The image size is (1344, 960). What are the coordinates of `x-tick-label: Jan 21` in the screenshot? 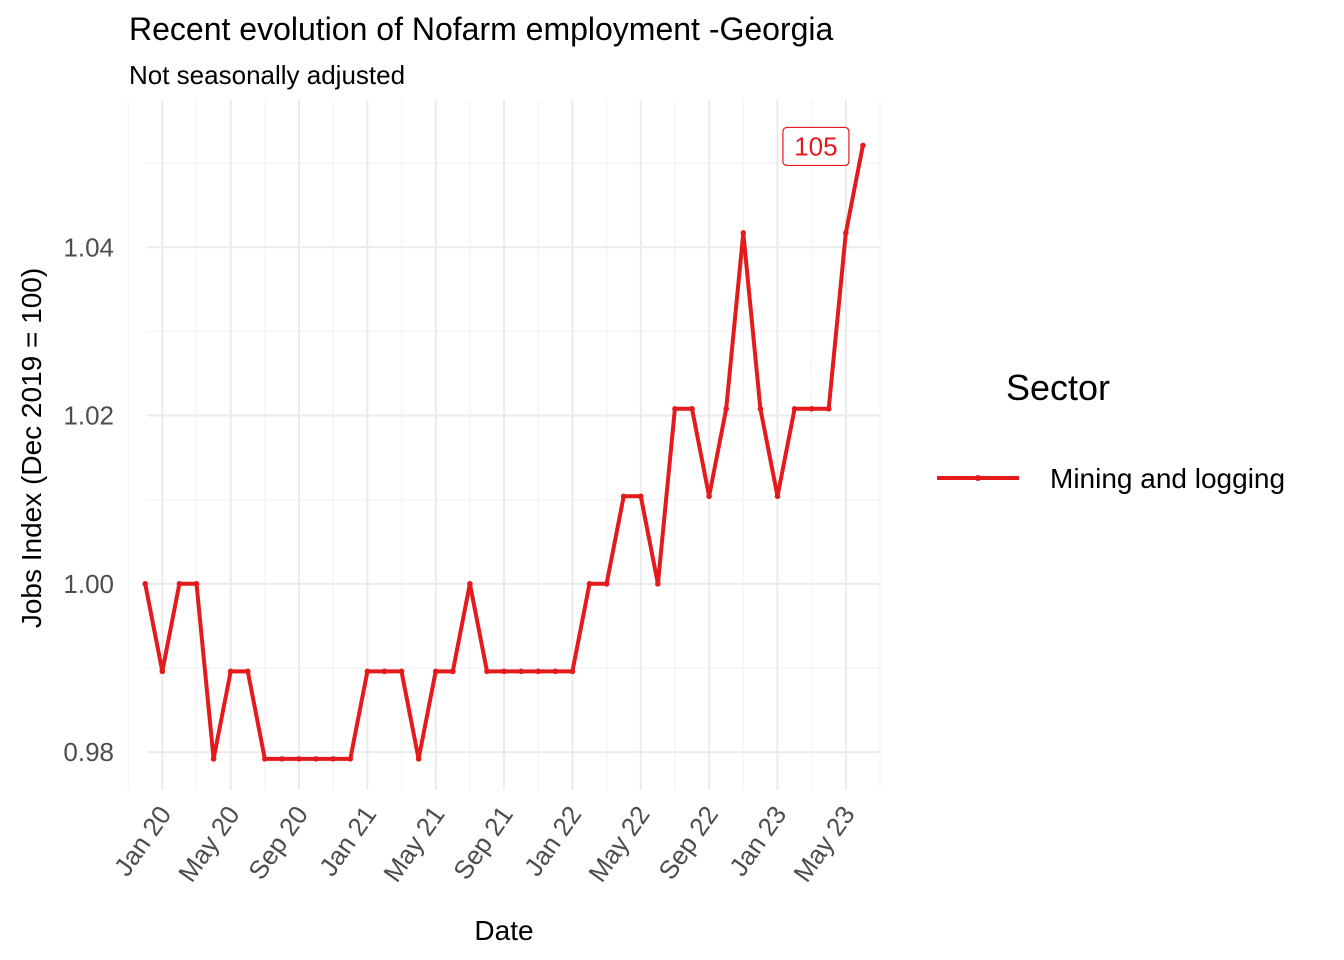 It's located at (347, 840).